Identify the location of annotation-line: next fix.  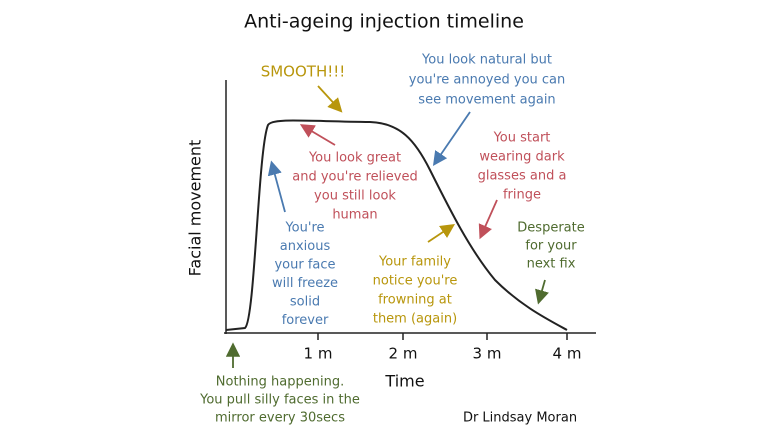
(551, 264).